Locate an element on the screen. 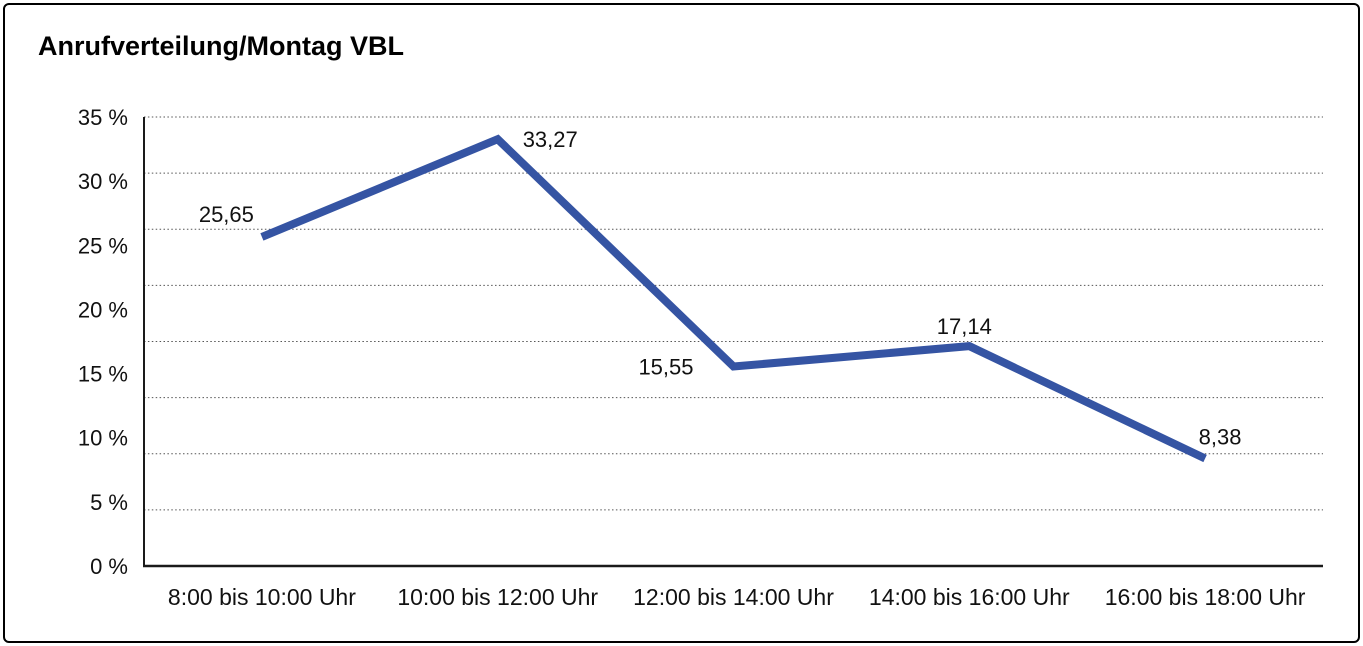  x-tick-label: 16:00 bis 18:00 Uhr is located at coordinates (1205, 597).